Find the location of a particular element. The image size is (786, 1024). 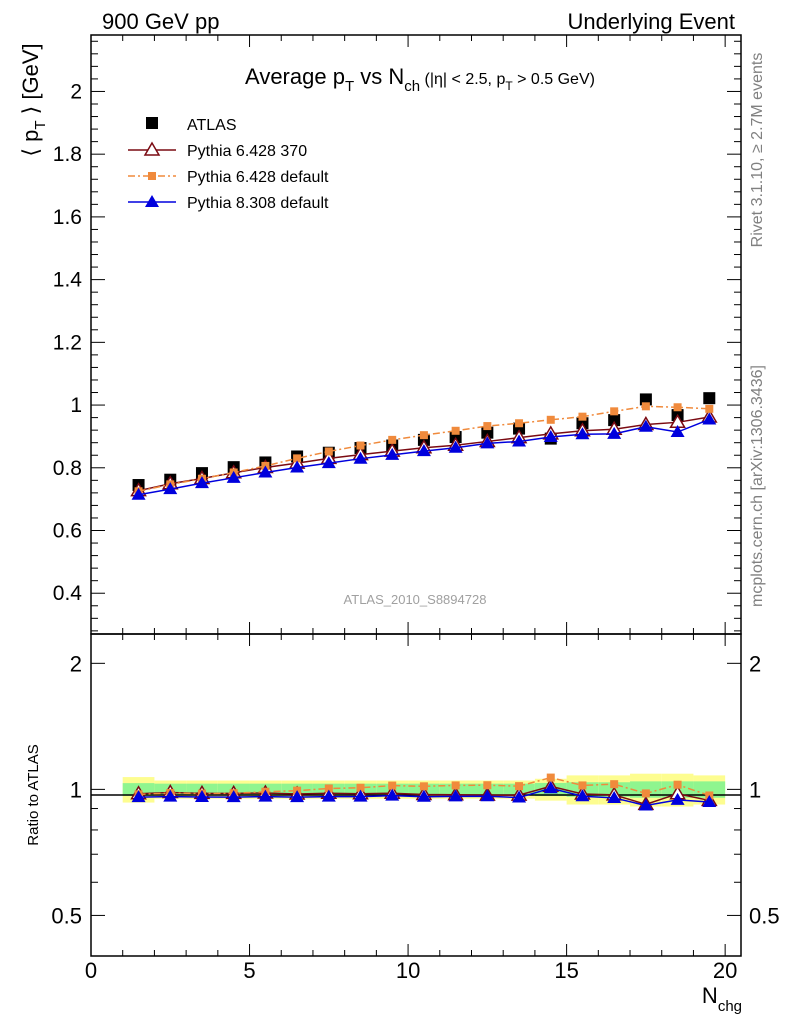

x-tick-label: 15 is located at coordinates (566, 970).